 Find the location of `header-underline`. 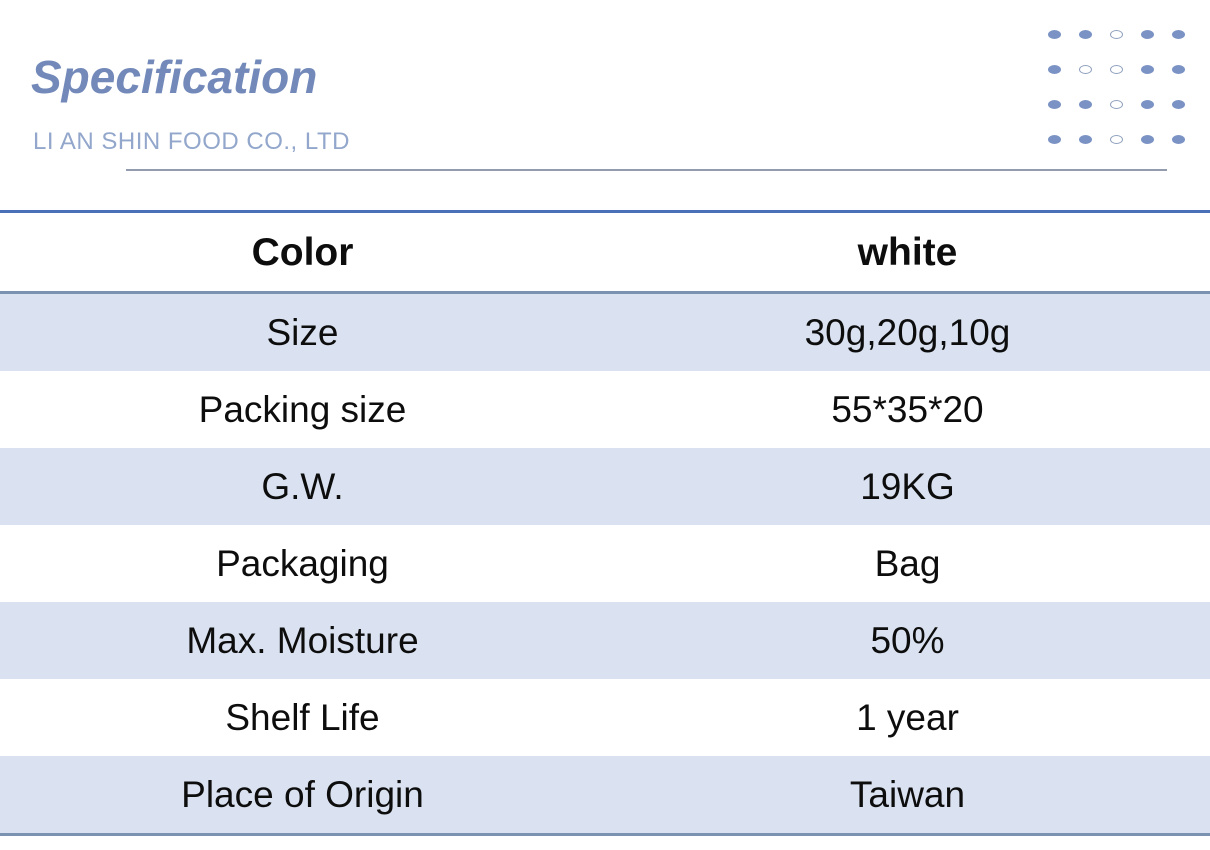

header-underline is located at coordinates (646, 170).